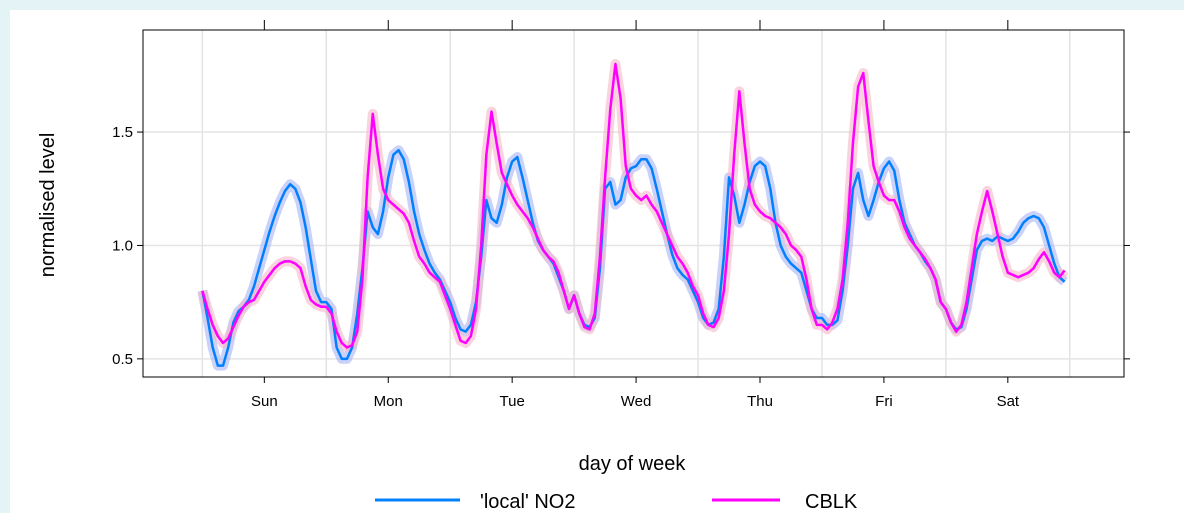 The height and width of the screenshot is (513, 1184). What do you see at coordinates (1008, 401) in the screenshot?
I see `x-tick-label: Sat` at bounding box center [1008, 401].